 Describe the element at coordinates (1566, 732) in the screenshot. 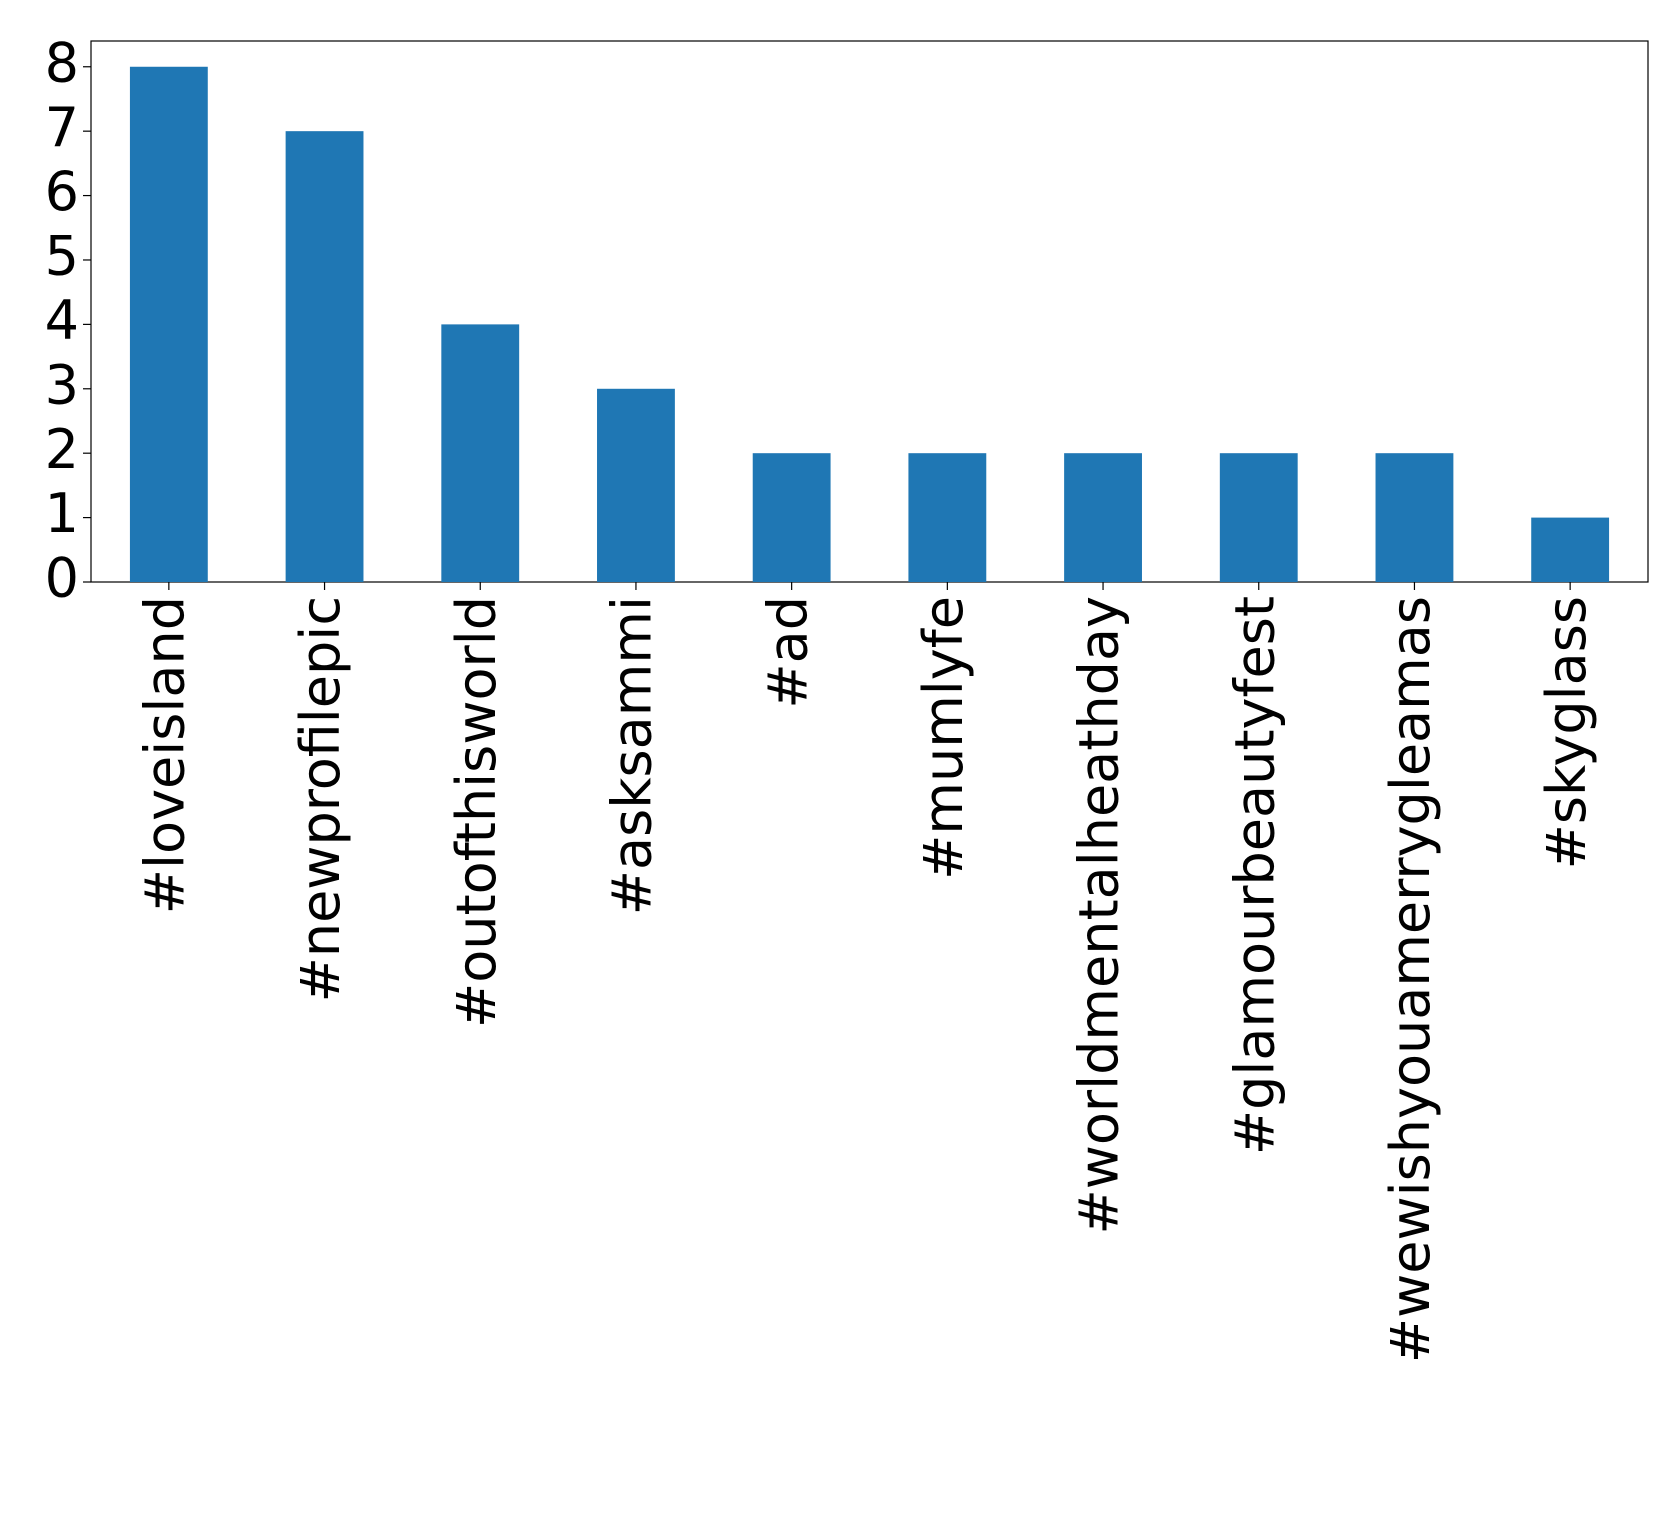

I see `x-tick-label: #skyglass` at that location.